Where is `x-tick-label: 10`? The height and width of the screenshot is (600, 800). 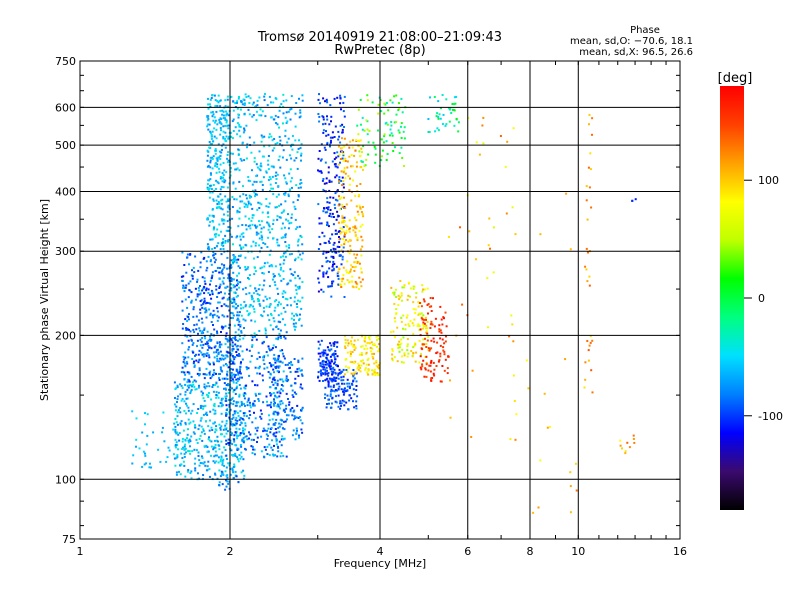 x-tick-label: 10 is located at coordinates (578, 551).